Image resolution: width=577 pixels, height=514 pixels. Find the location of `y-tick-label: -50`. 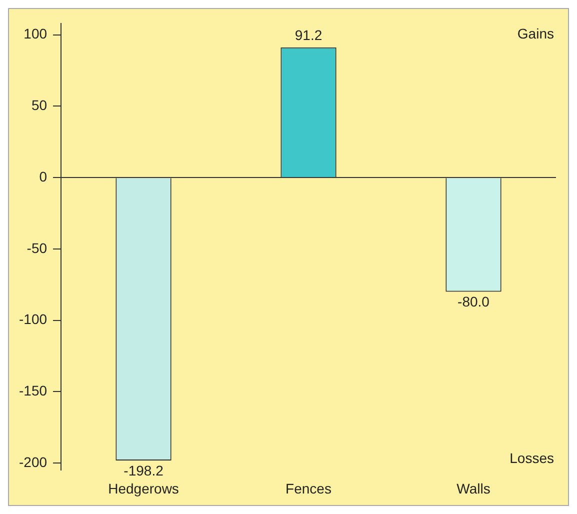

y-tick-label: -50 is located at coordinates (37, 248).